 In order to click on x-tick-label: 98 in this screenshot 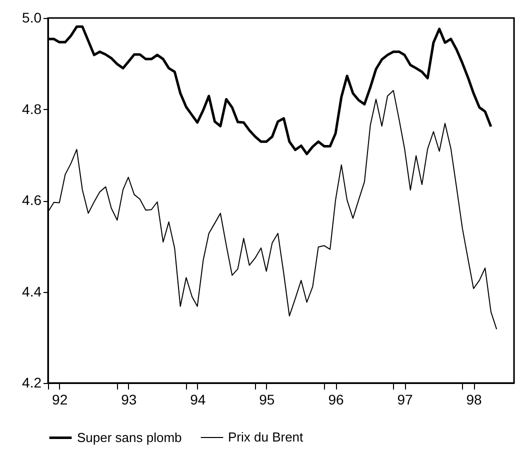, I will do `click(474, 400)`.